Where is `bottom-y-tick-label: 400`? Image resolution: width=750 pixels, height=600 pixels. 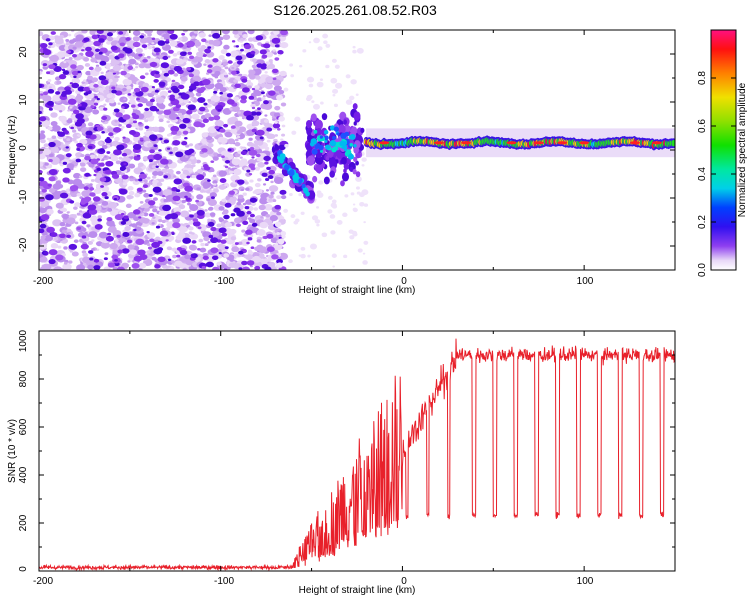
bottom-y-tick-label: 400 is located at coordinates (23, 474).